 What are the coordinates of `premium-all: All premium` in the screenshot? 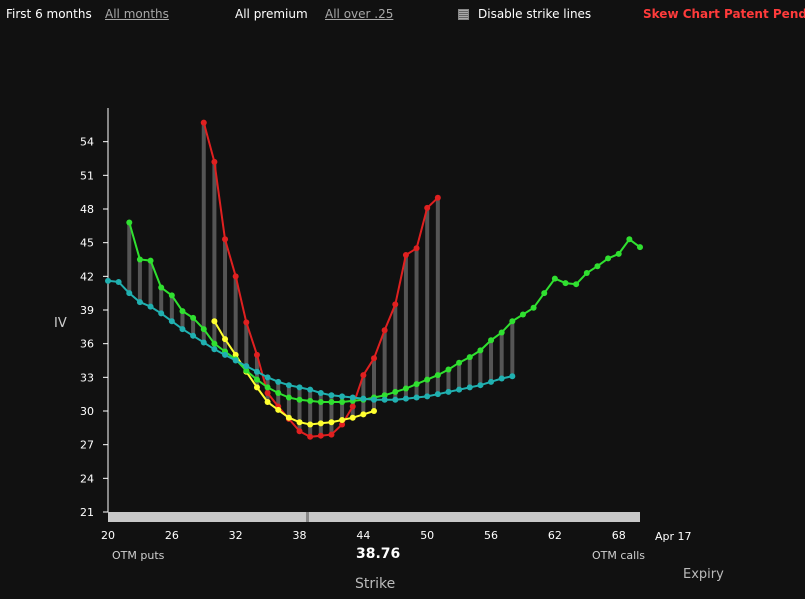 It's located at (271, 14).